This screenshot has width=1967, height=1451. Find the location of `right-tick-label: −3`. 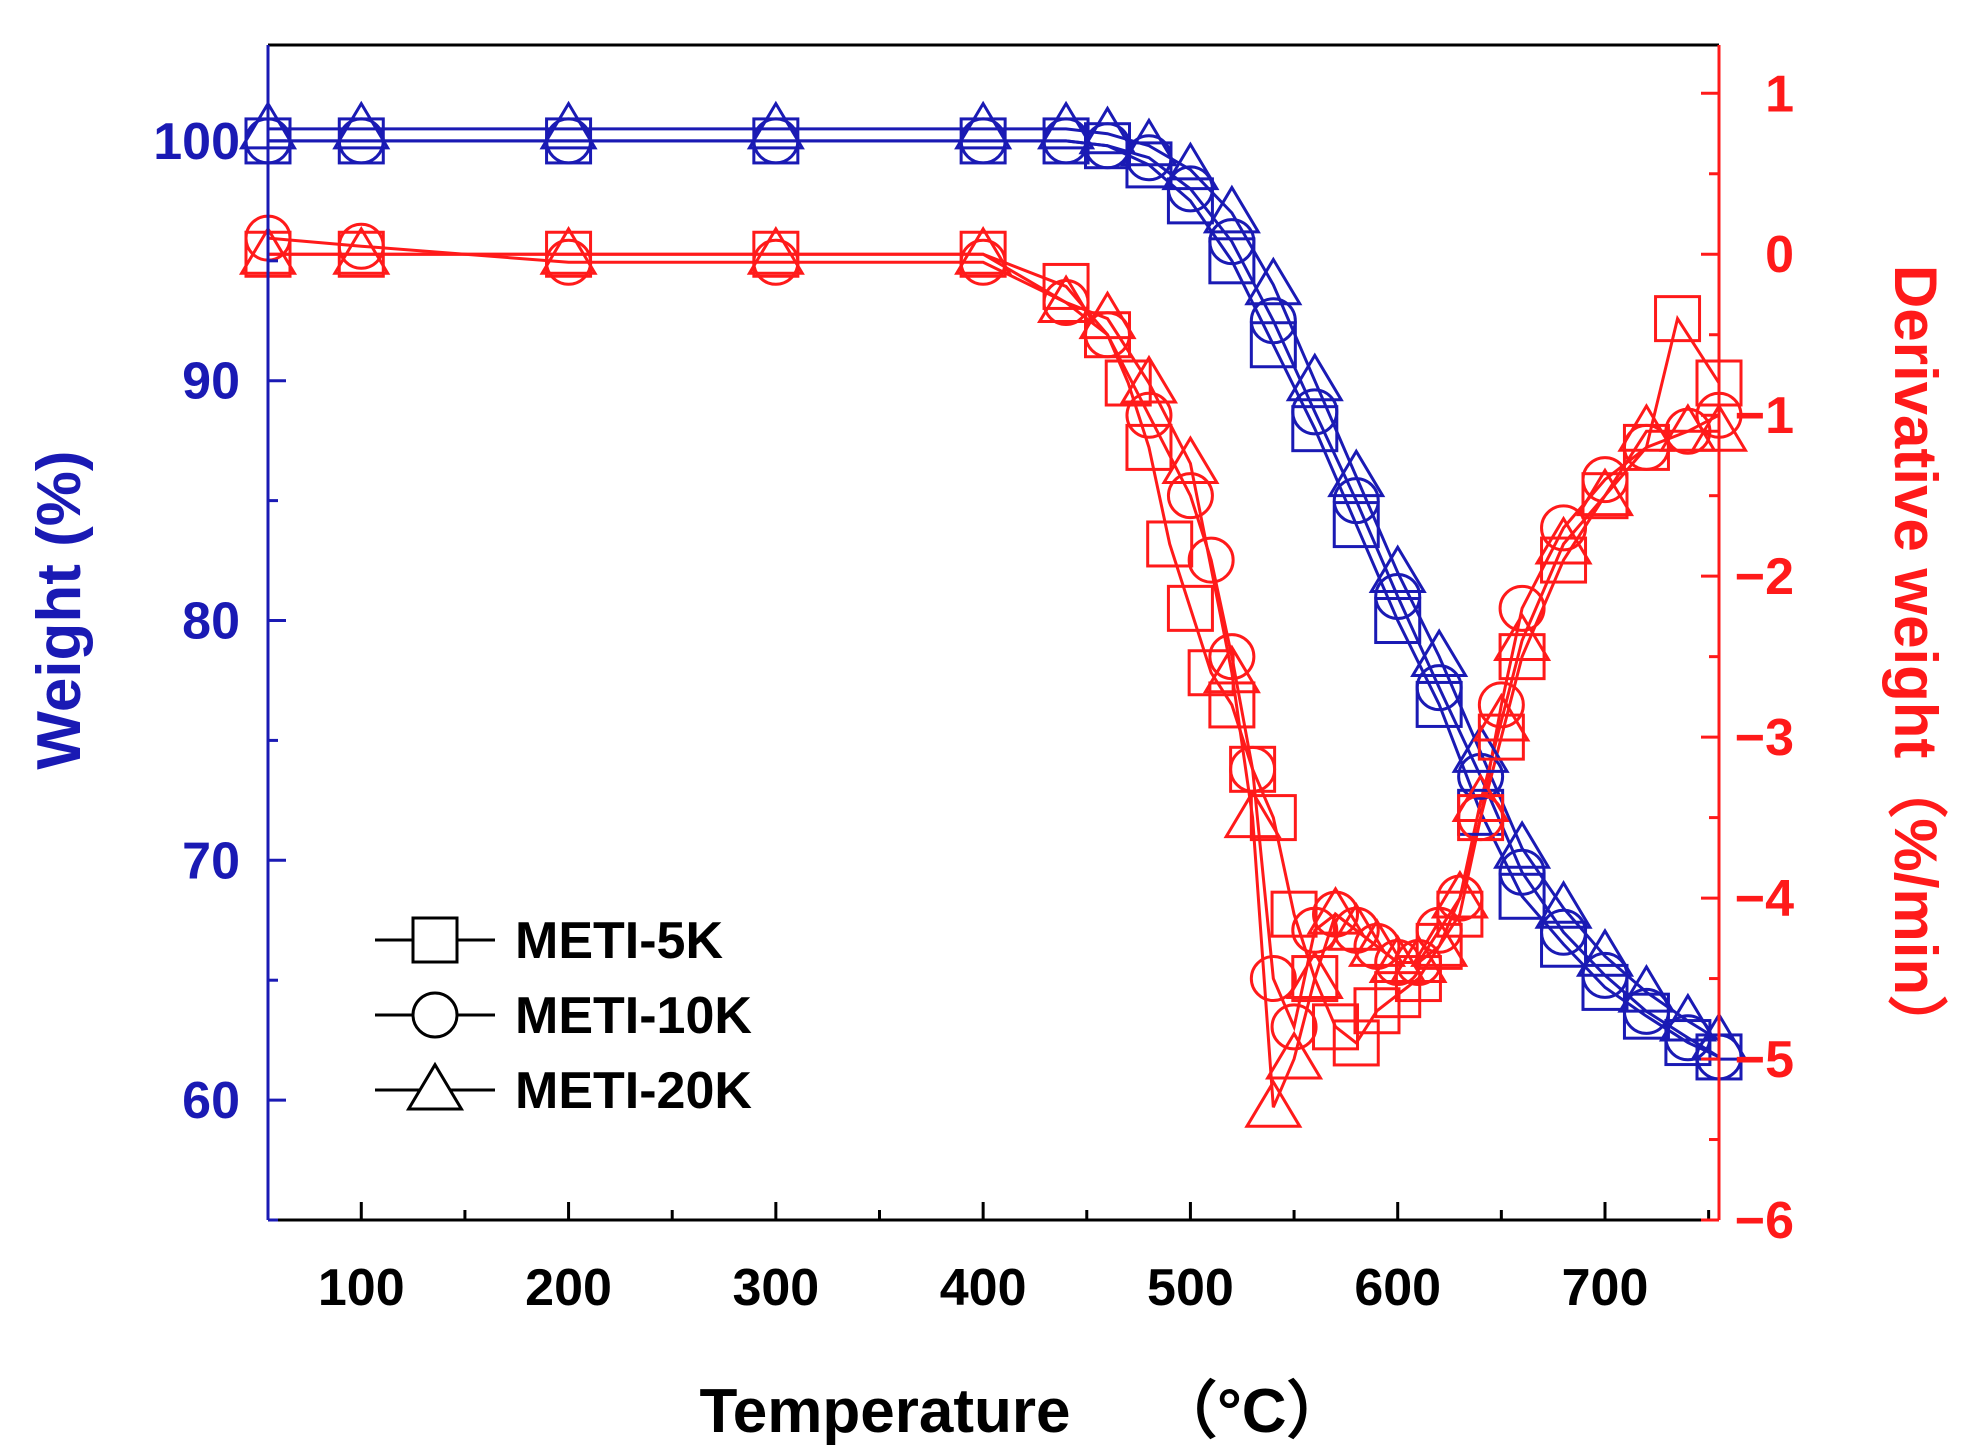

right-tick-label: −3 is located at coordinates (1764, 738).